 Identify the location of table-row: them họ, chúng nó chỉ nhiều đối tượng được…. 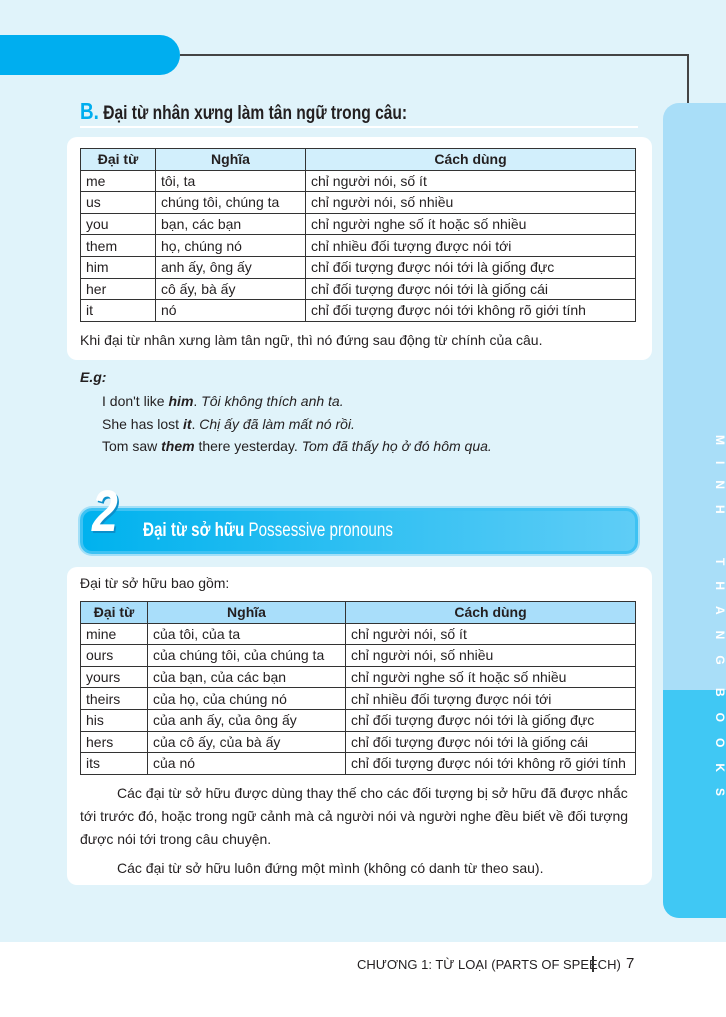
(358, 245).